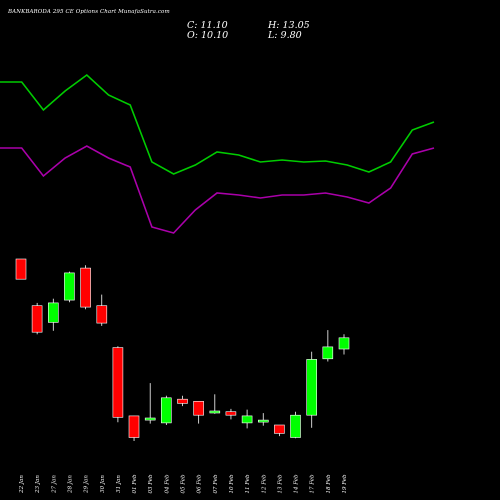 The width and height of the screenshot is (500, 500). I want to click on x-tick-label: 01 Feb, so click(135, 484).